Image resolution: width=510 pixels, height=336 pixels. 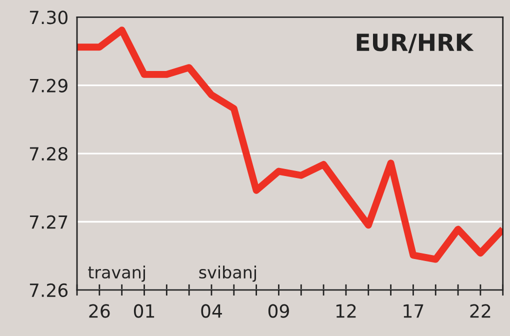 I want to click on y-tick-label: 7.30, so click(x=49, y=17).